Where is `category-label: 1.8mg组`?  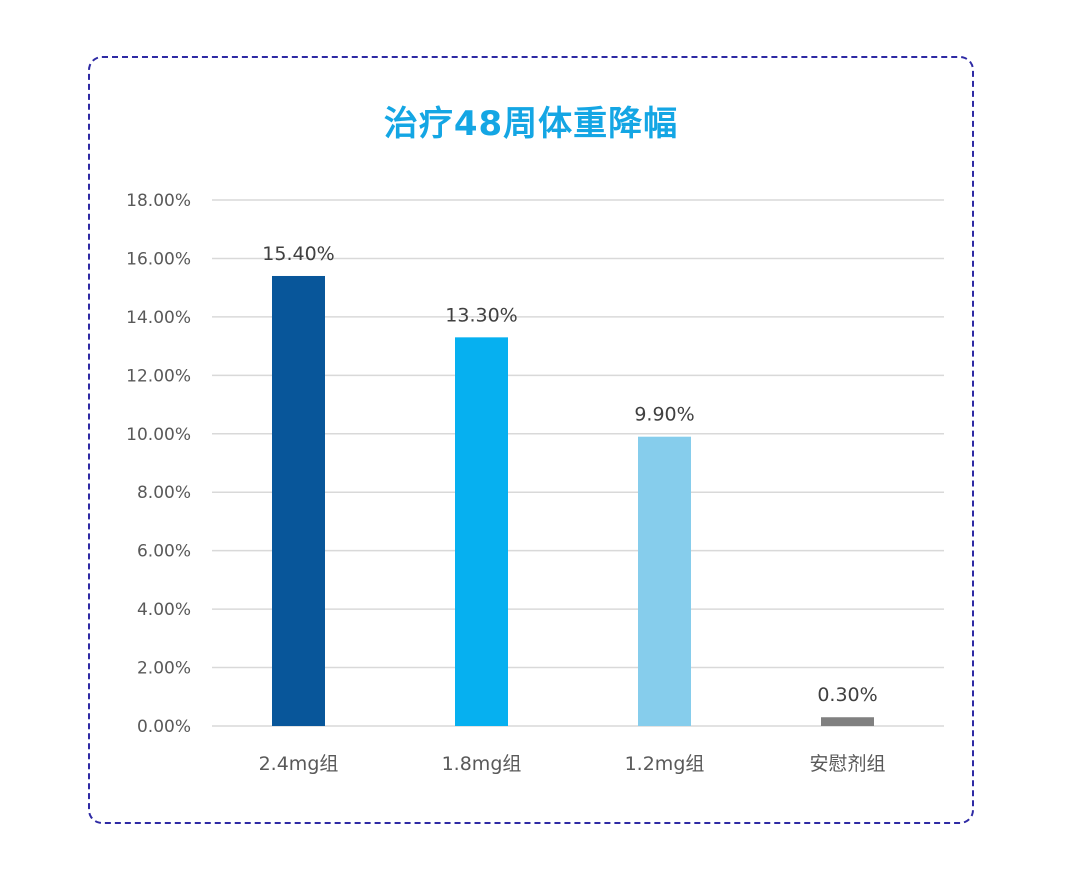
category-label: 1.8mg组 is located at coordinates (482, 764).